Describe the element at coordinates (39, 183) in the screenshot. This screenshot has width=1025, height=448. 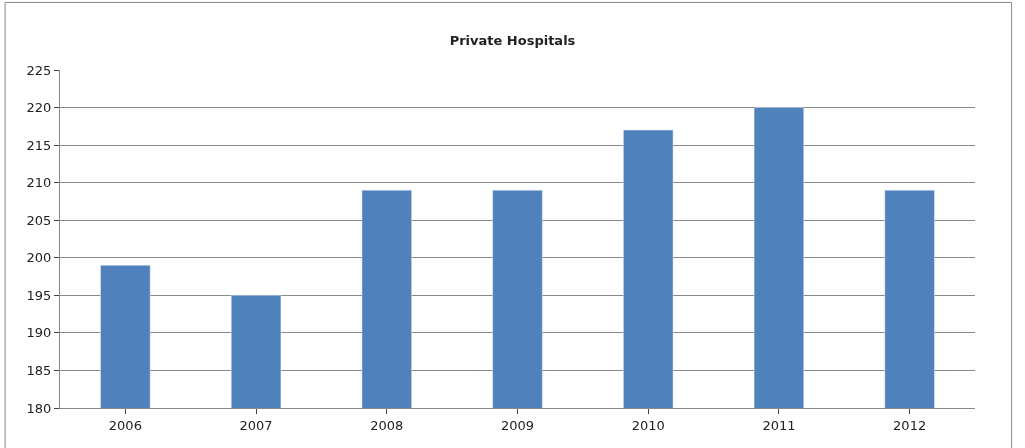
I see `y-tick-label: 210` at that location.